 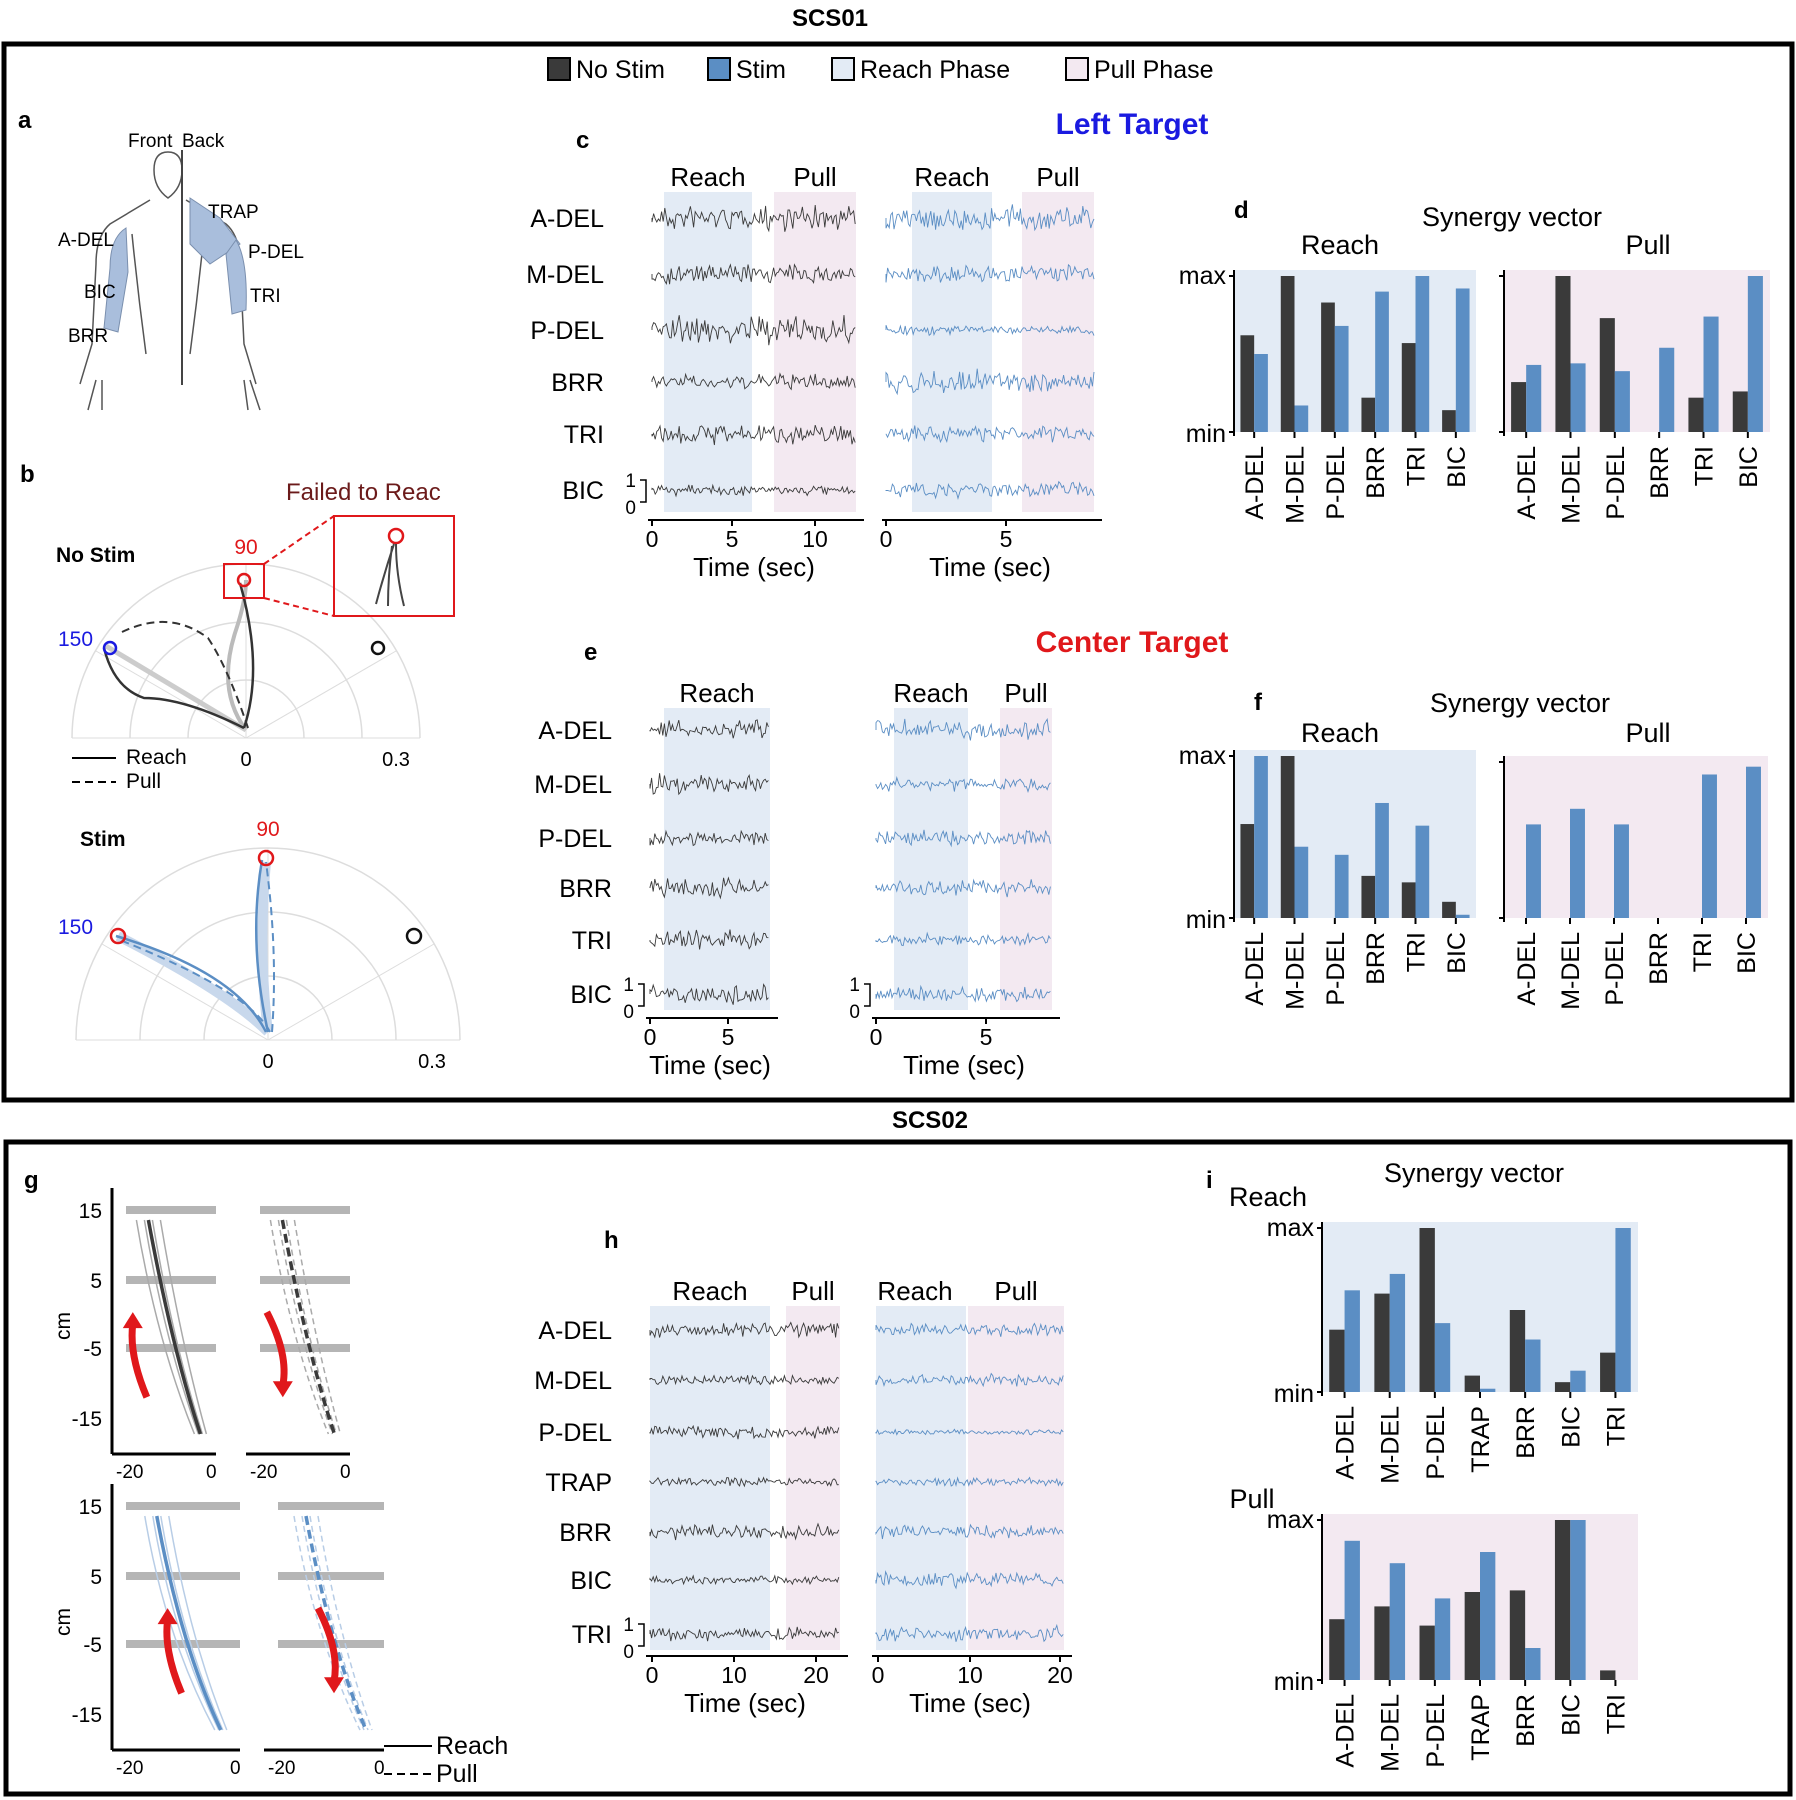 I want to click on trajectory-reach, so click(x=173, y=688).